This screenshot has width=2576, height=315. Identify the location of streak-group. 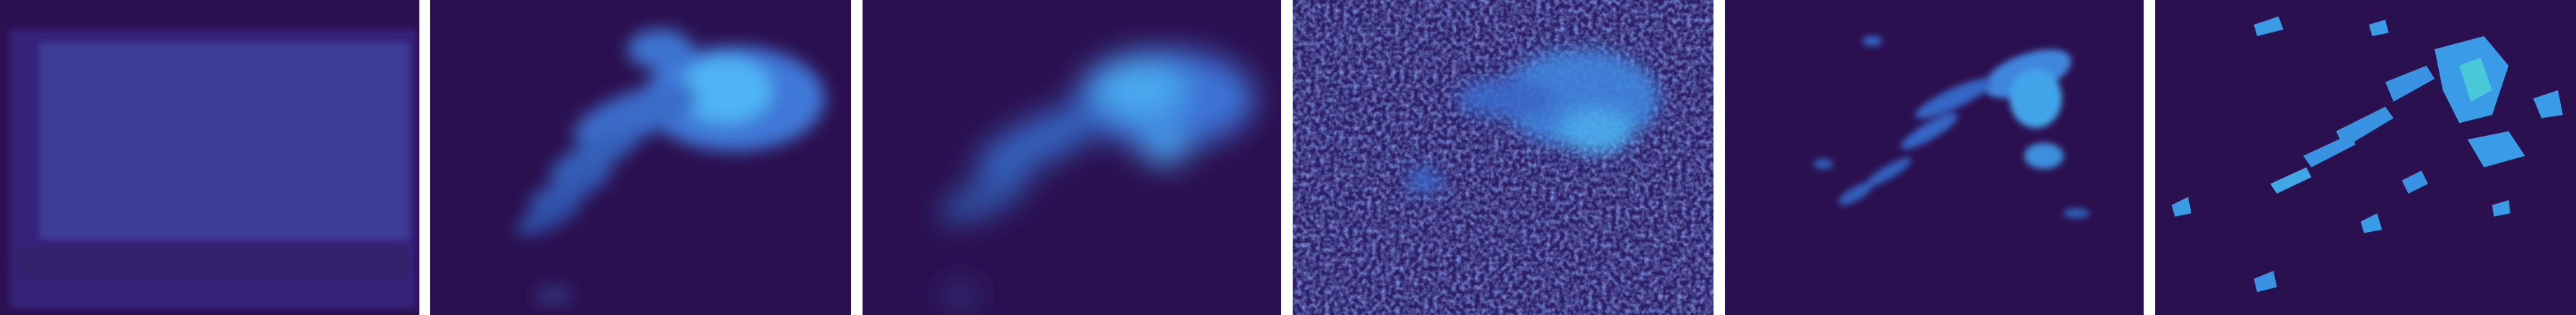
(1951, 127).